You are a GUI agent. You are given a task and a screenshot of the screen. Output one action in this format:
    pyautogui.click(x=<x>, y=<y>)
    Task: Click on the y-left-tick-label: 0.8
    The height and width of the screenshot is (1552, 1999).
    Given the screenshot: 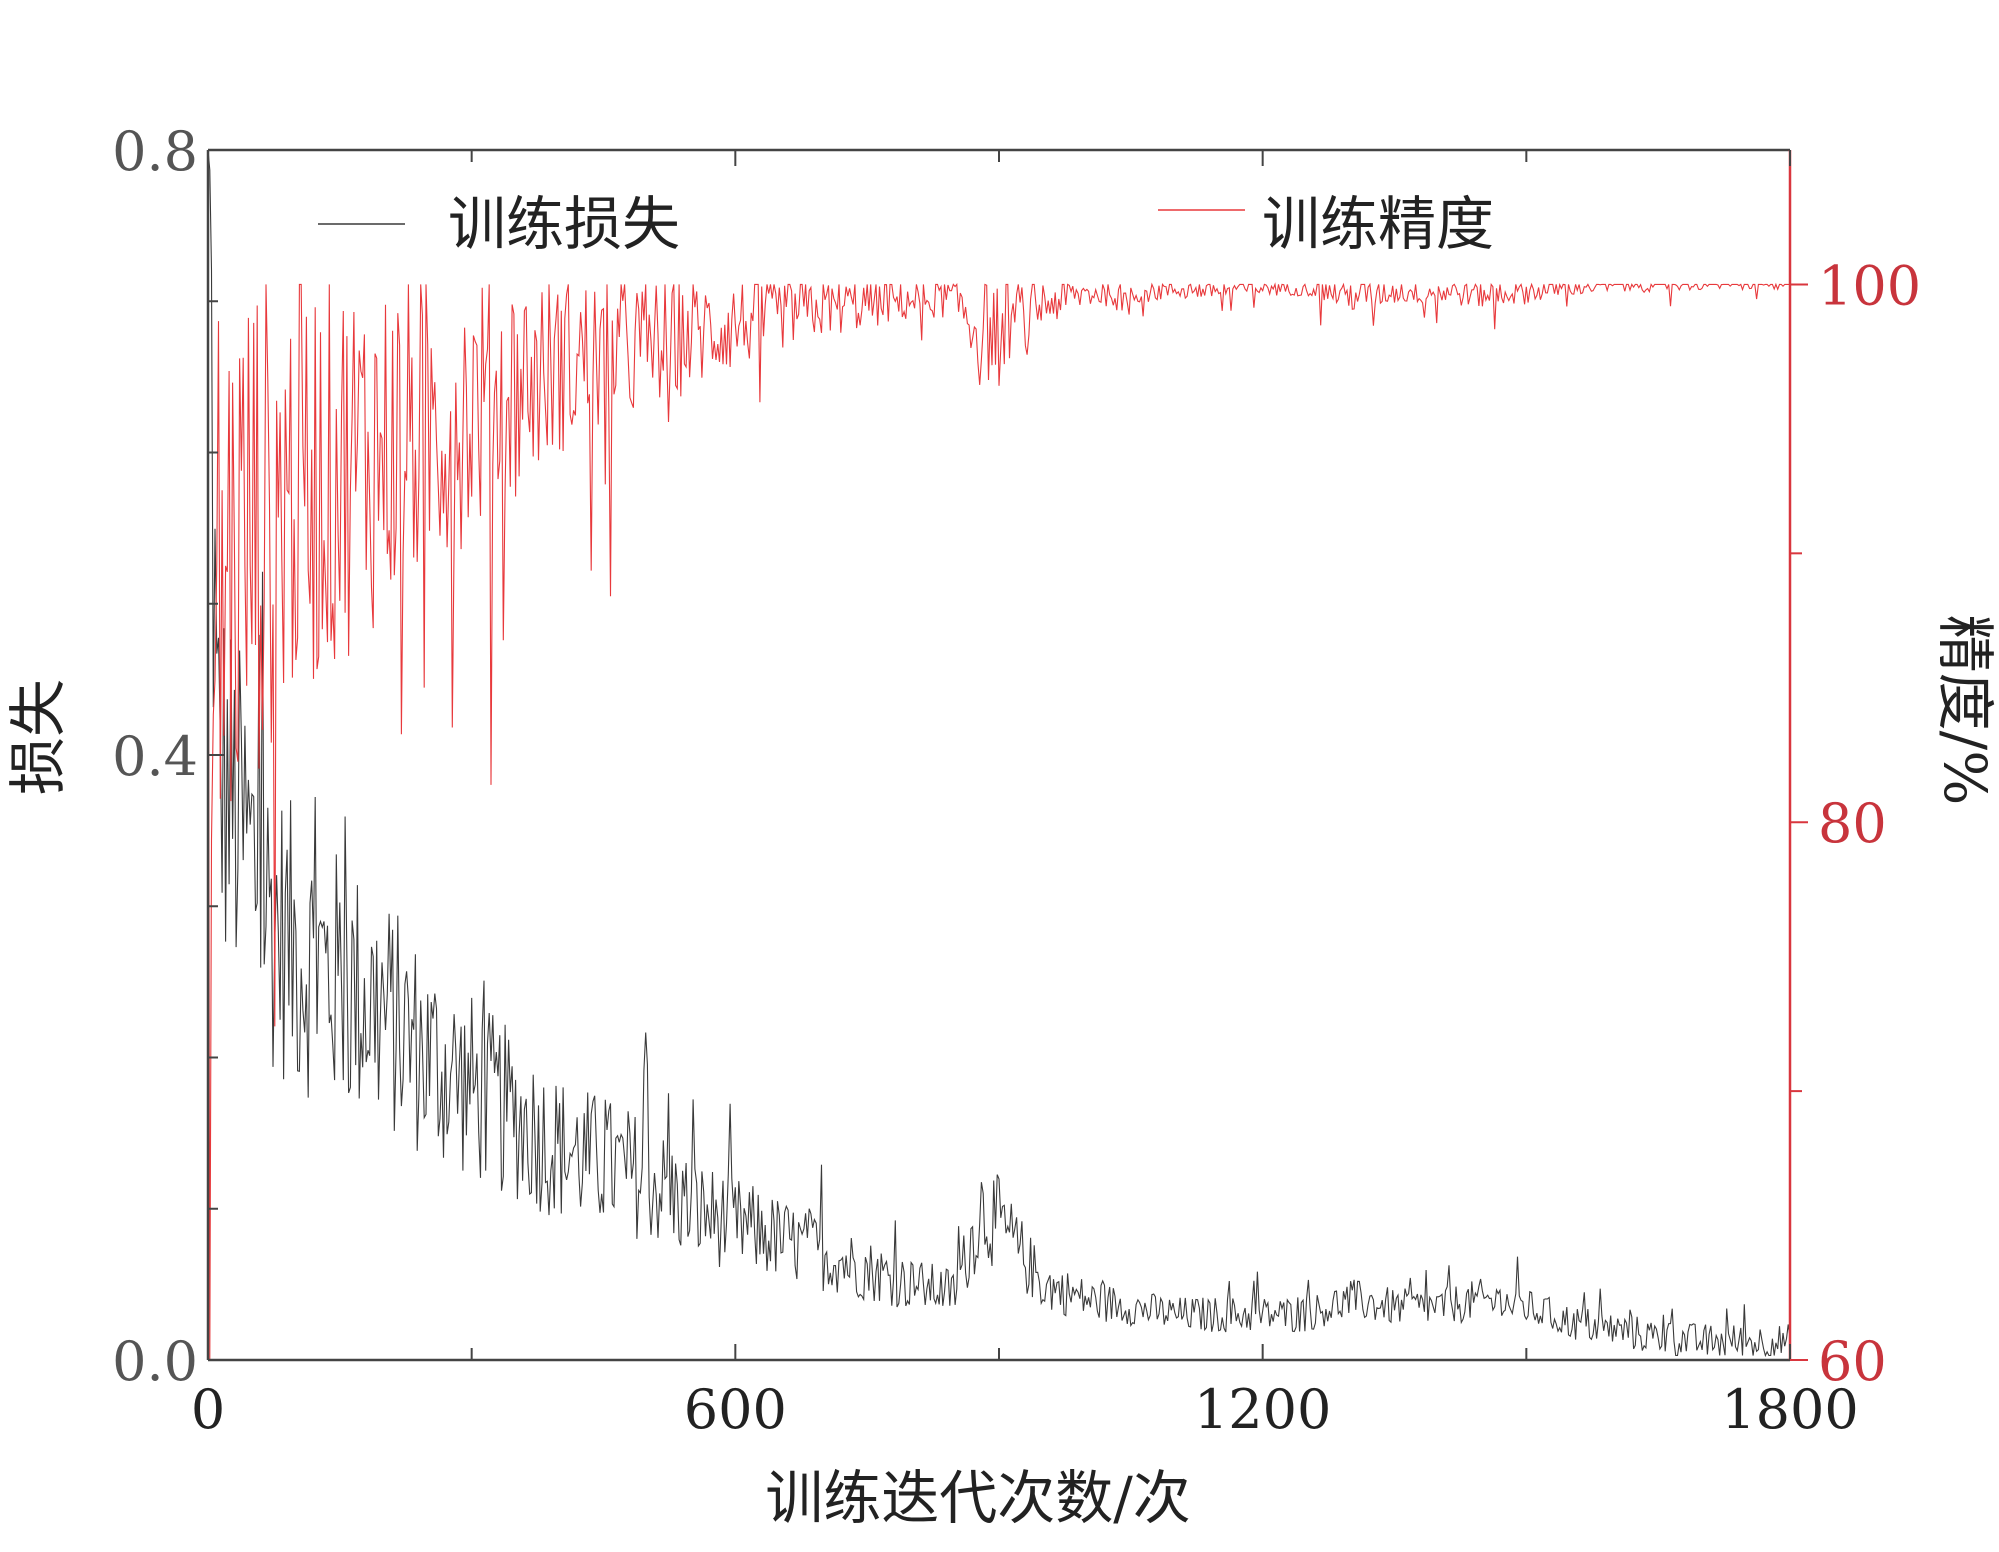 What is the action you would take?
    pyautogui.click(x=155, y=151)
    